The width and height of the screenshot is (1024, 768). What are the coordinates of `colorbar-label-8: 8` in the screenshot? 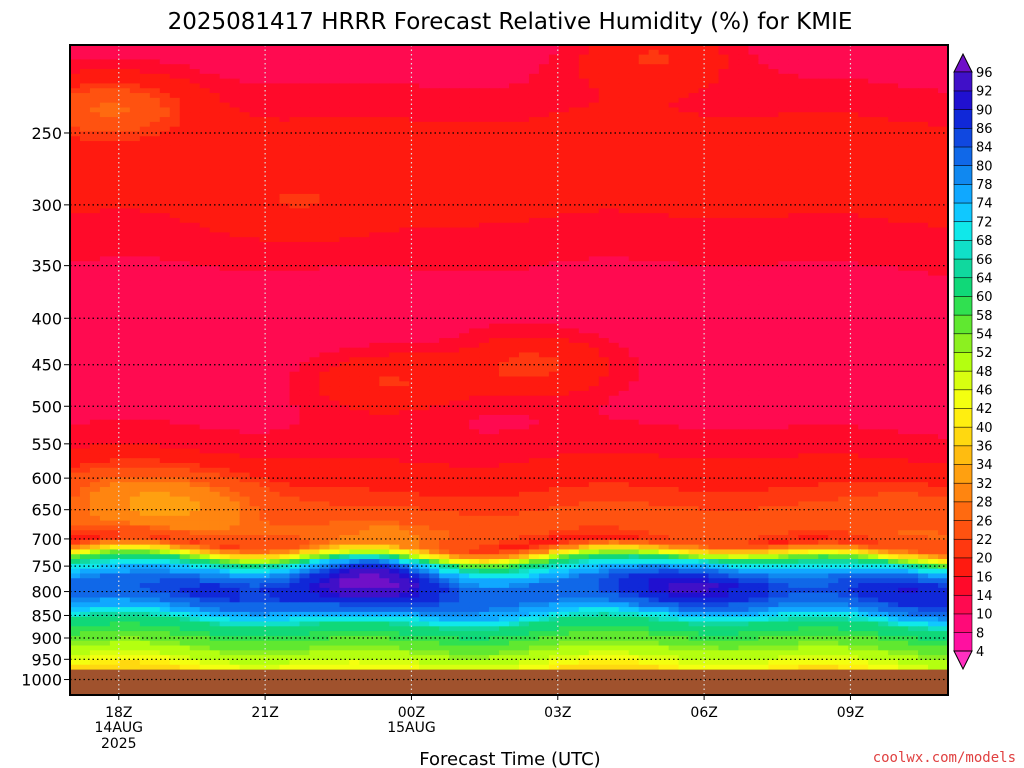 It's located at (980, 633).